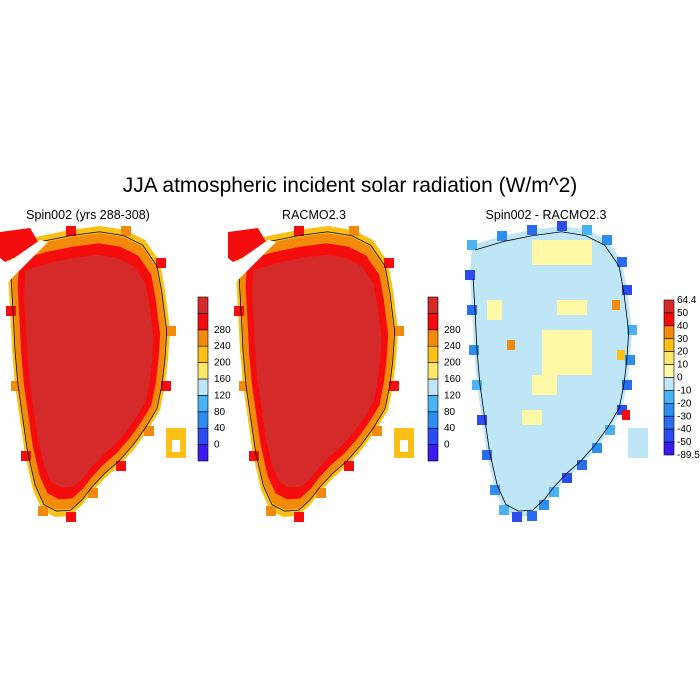 The width and height of the screenshot is (700, 700). What do you see at coordinates (684, 390) in the screenshot?
I see `colorbar-tick-label: -10` at bounding box center [684, 390].